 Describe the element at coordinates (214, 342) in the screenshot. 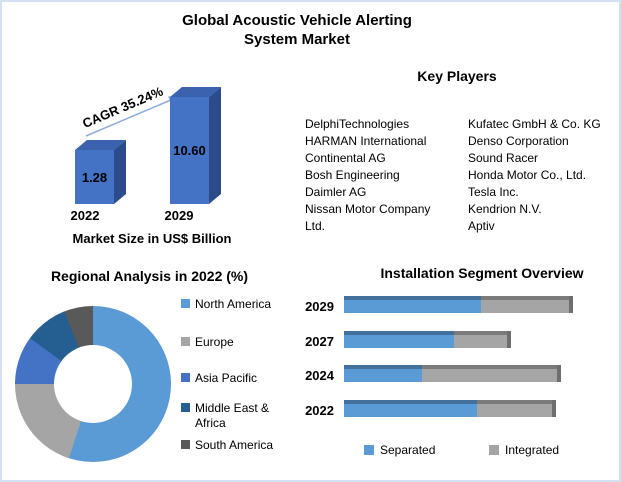

I see `legend-label: Europe` at that location.